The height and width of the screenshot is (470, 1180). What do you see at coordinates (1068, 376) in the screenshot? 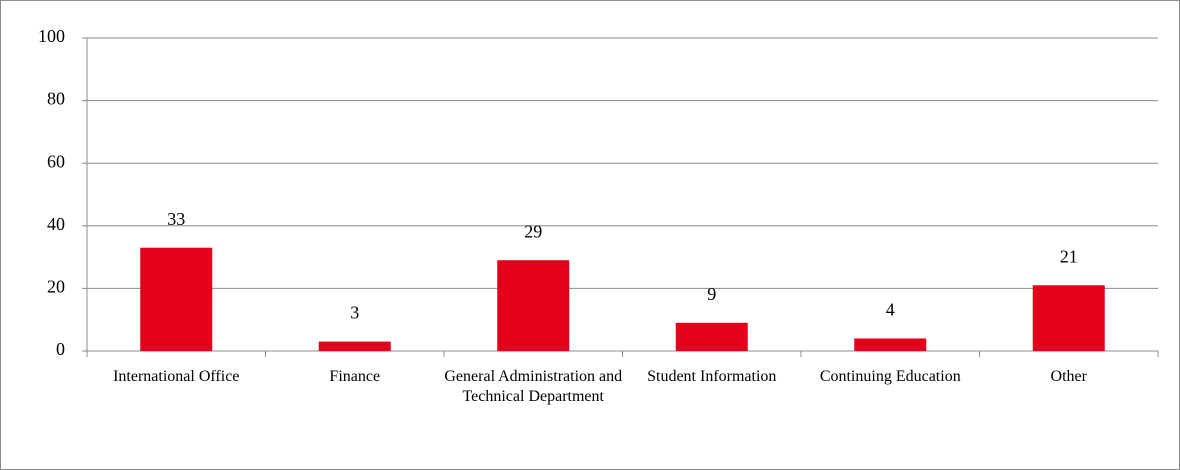
I see `x-tick-label: Other` at bounding box center [1068, 376].